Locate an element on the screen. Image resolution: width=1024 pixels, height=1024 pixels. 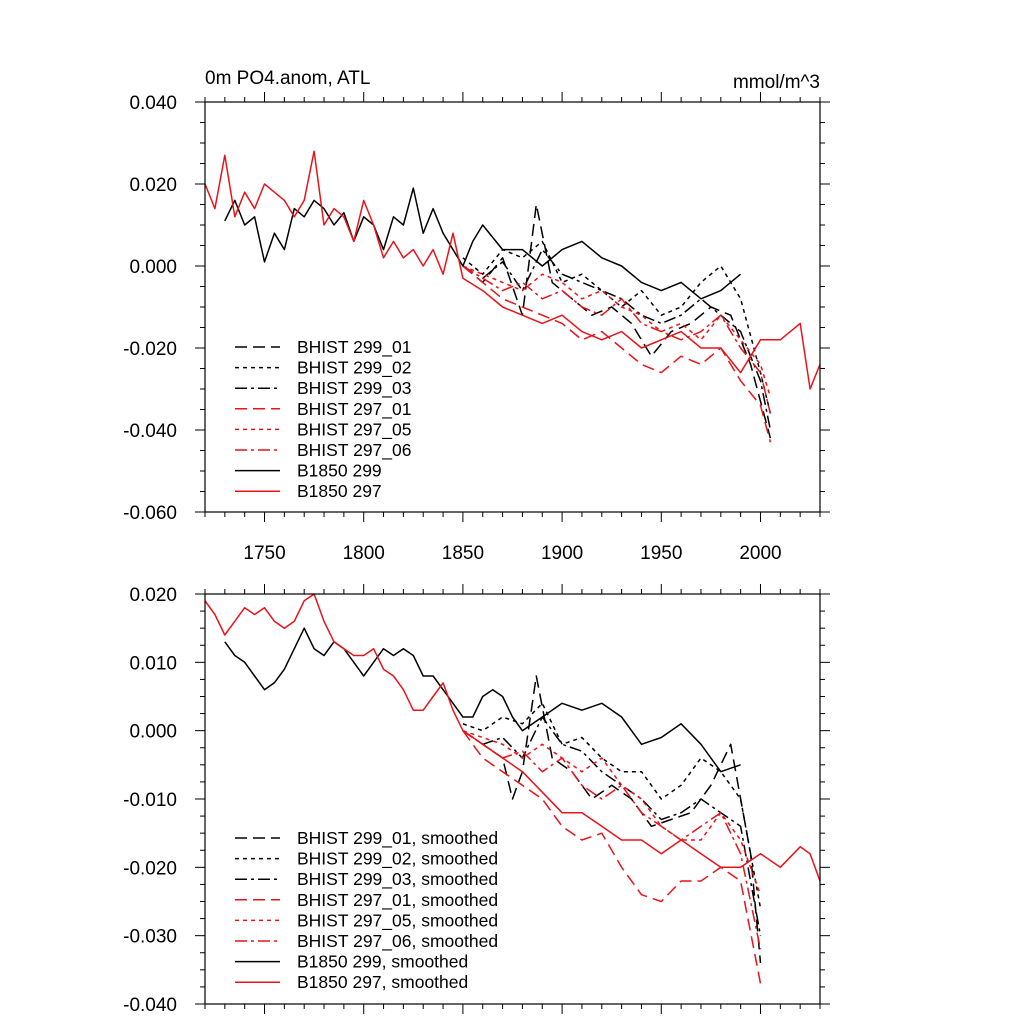
y-tick-label-1-6: -0.040 is located at coordinates (150, 1005).